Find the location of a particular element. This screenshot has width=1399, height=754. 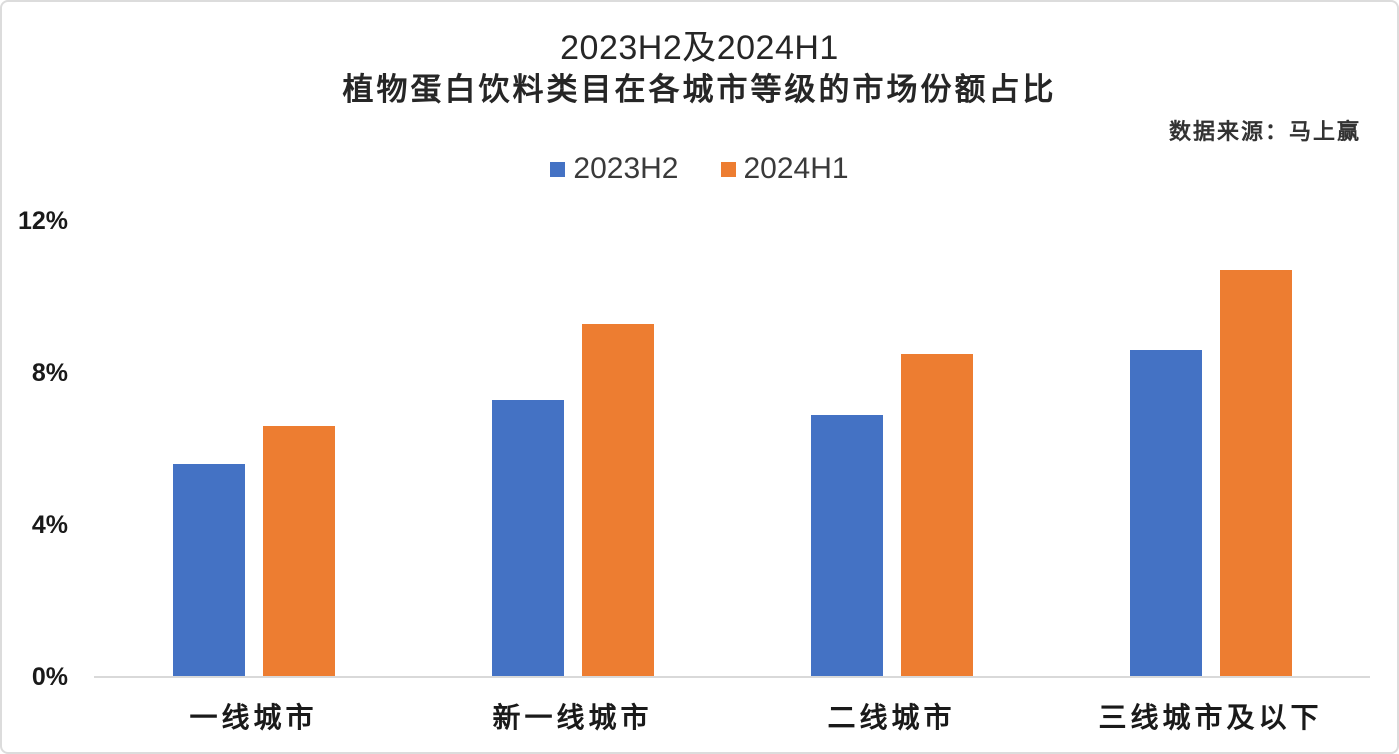

y-tick-label-4pct: 4% is located at coordinates (49, 525).